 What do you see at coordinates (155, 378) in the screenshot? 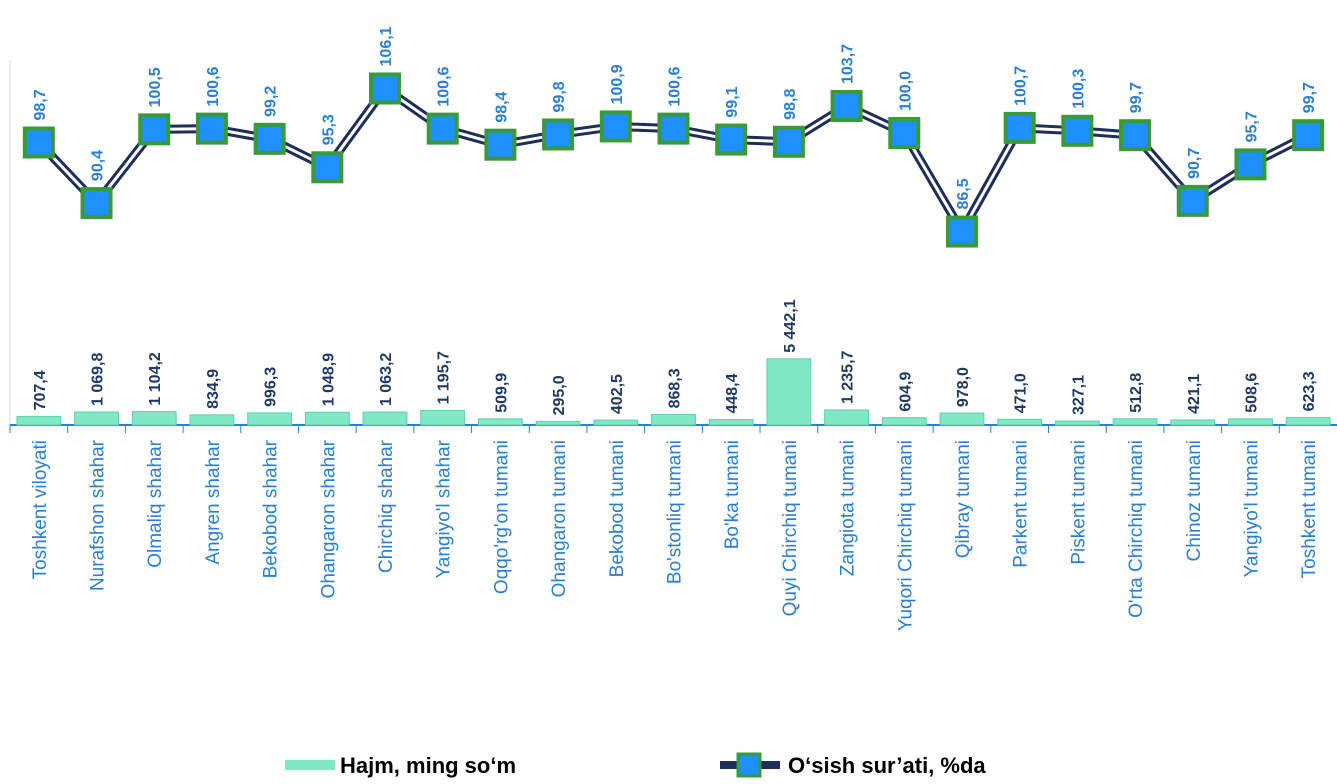
I see `bar-value-label: 1 104,2` at bounding box center [155, 378].